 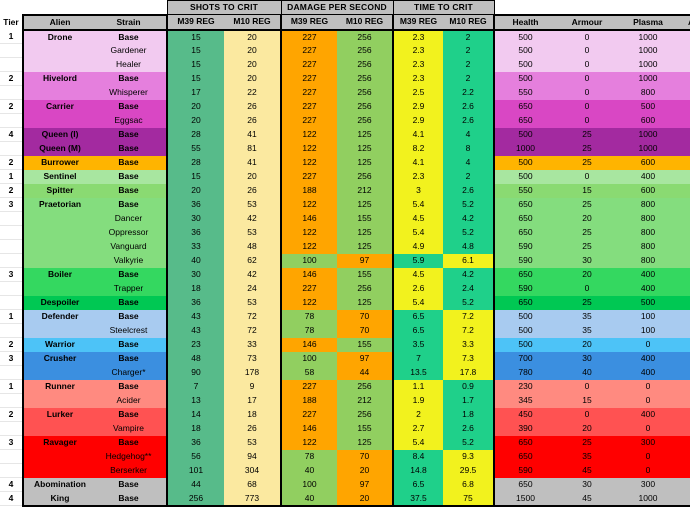 I want to click on strain-name-cell: Eggsac, so click(x=129, y=120).